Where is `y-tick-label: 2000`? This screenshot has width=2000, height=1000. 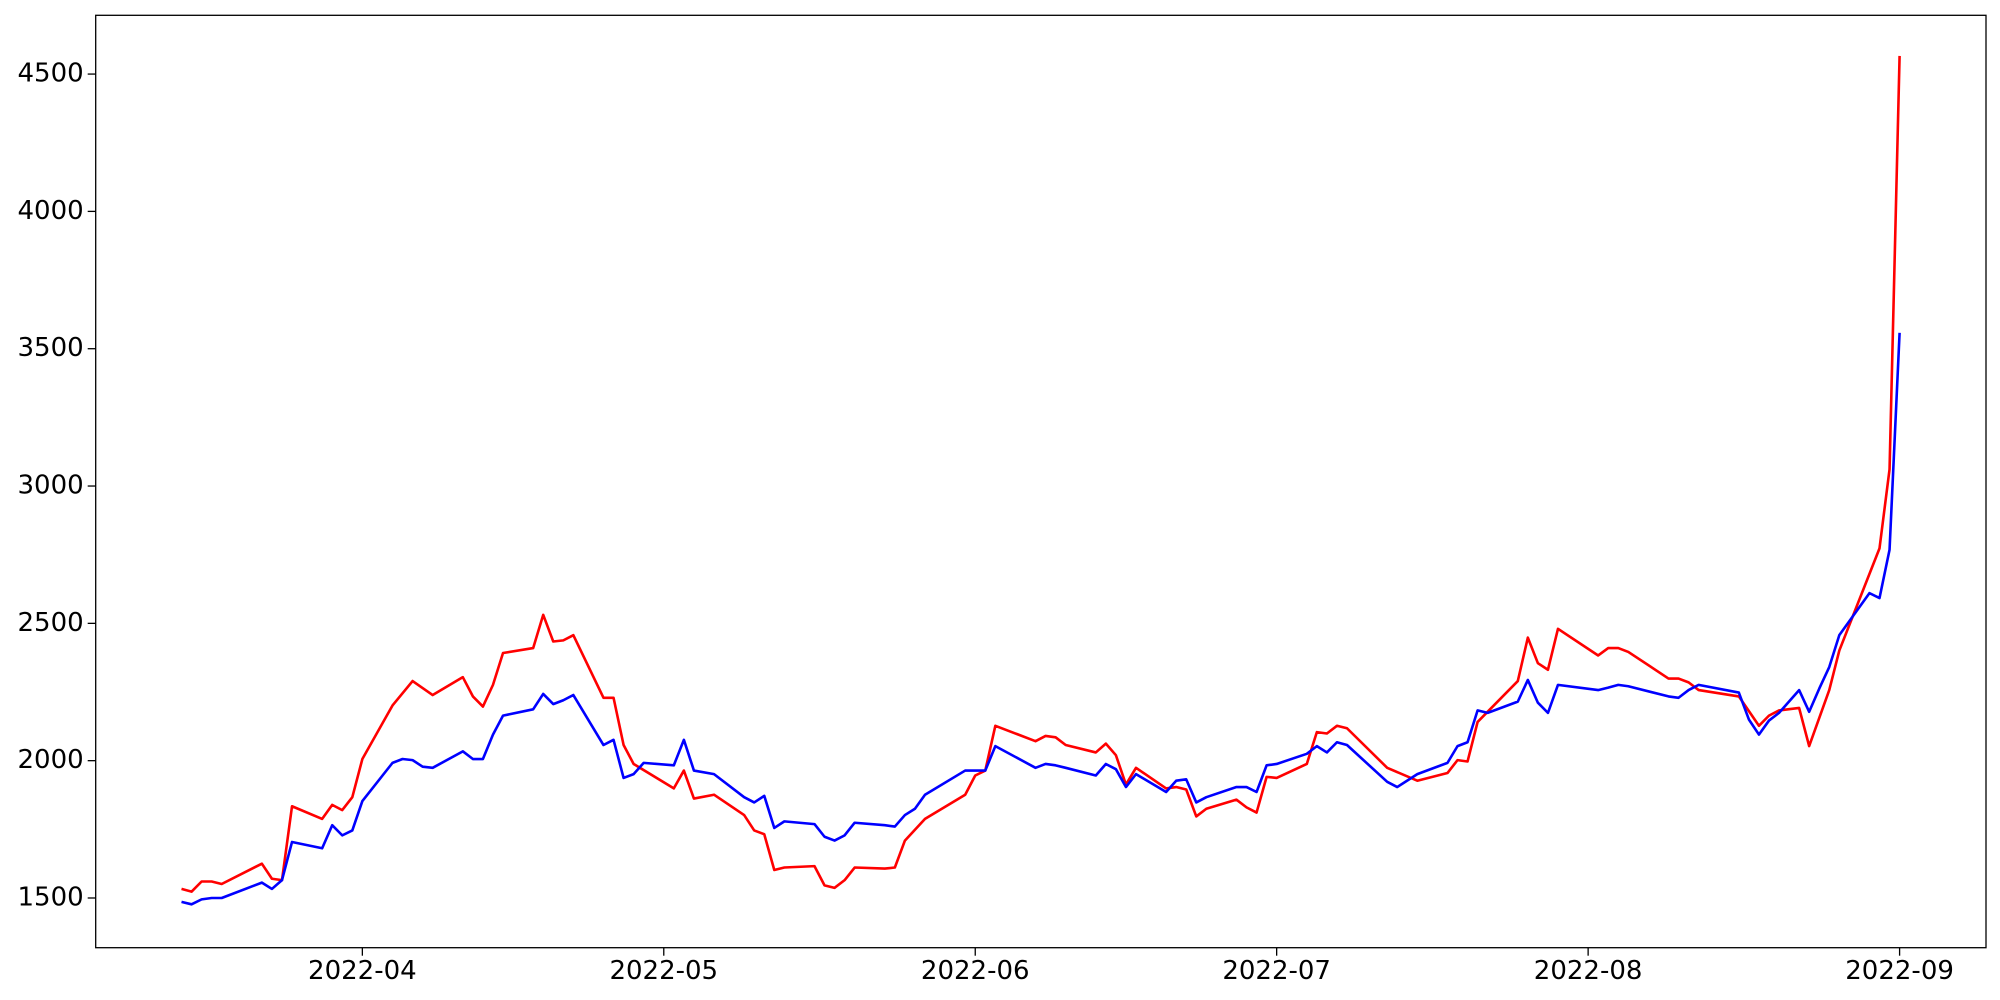
y-tick-label: 2000 is located at coordinates (51, 760).